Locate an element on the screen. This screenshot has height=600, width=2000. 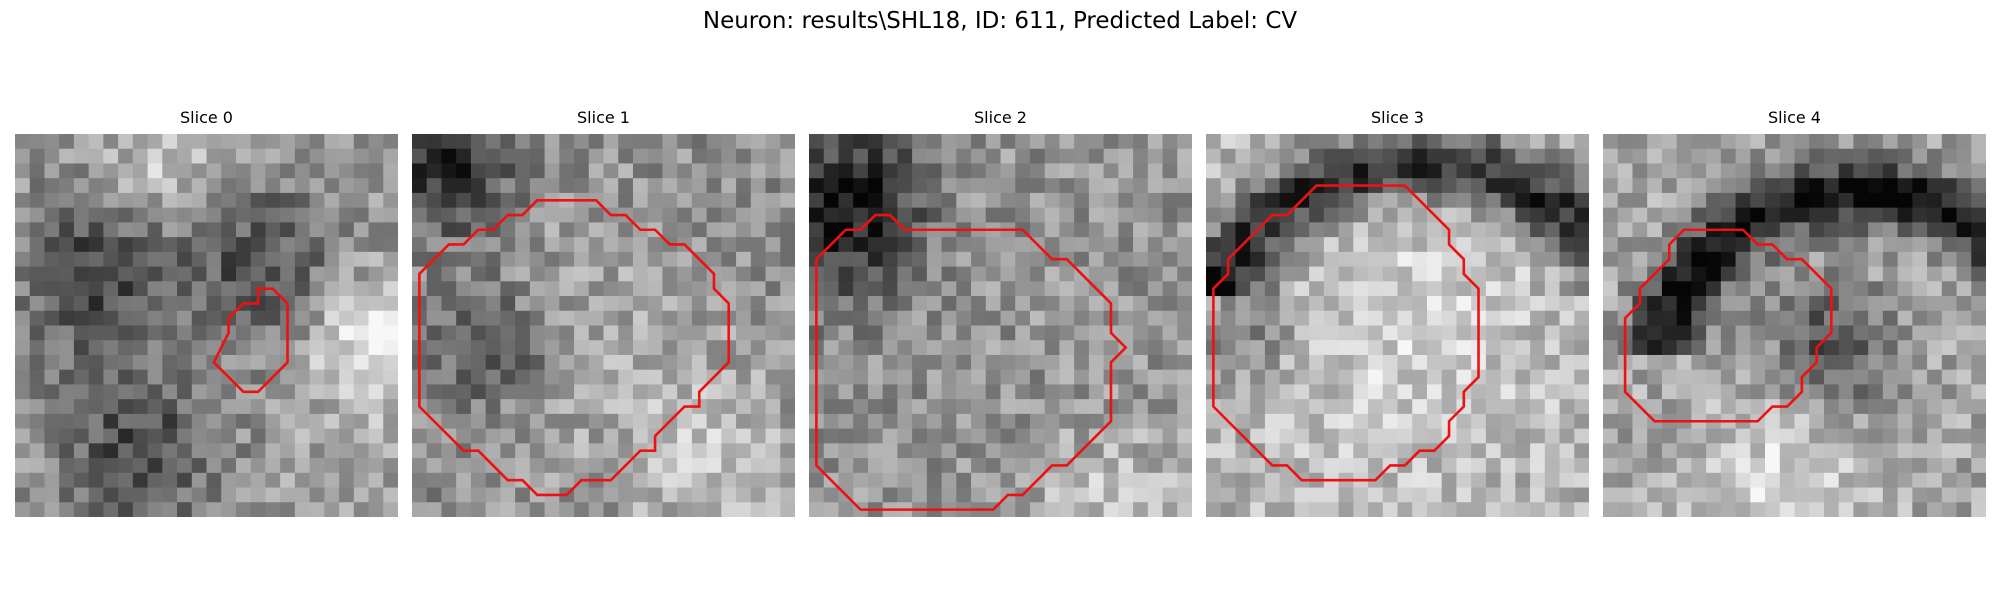
slice-panel-3: Slice 3 is located at coordinates (1397, 318).